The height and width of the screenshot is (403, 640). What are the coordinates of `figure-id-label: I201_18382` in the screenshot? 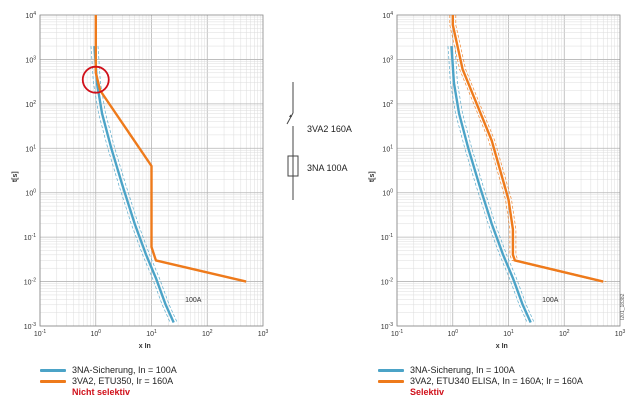 It's located at (623, 306).